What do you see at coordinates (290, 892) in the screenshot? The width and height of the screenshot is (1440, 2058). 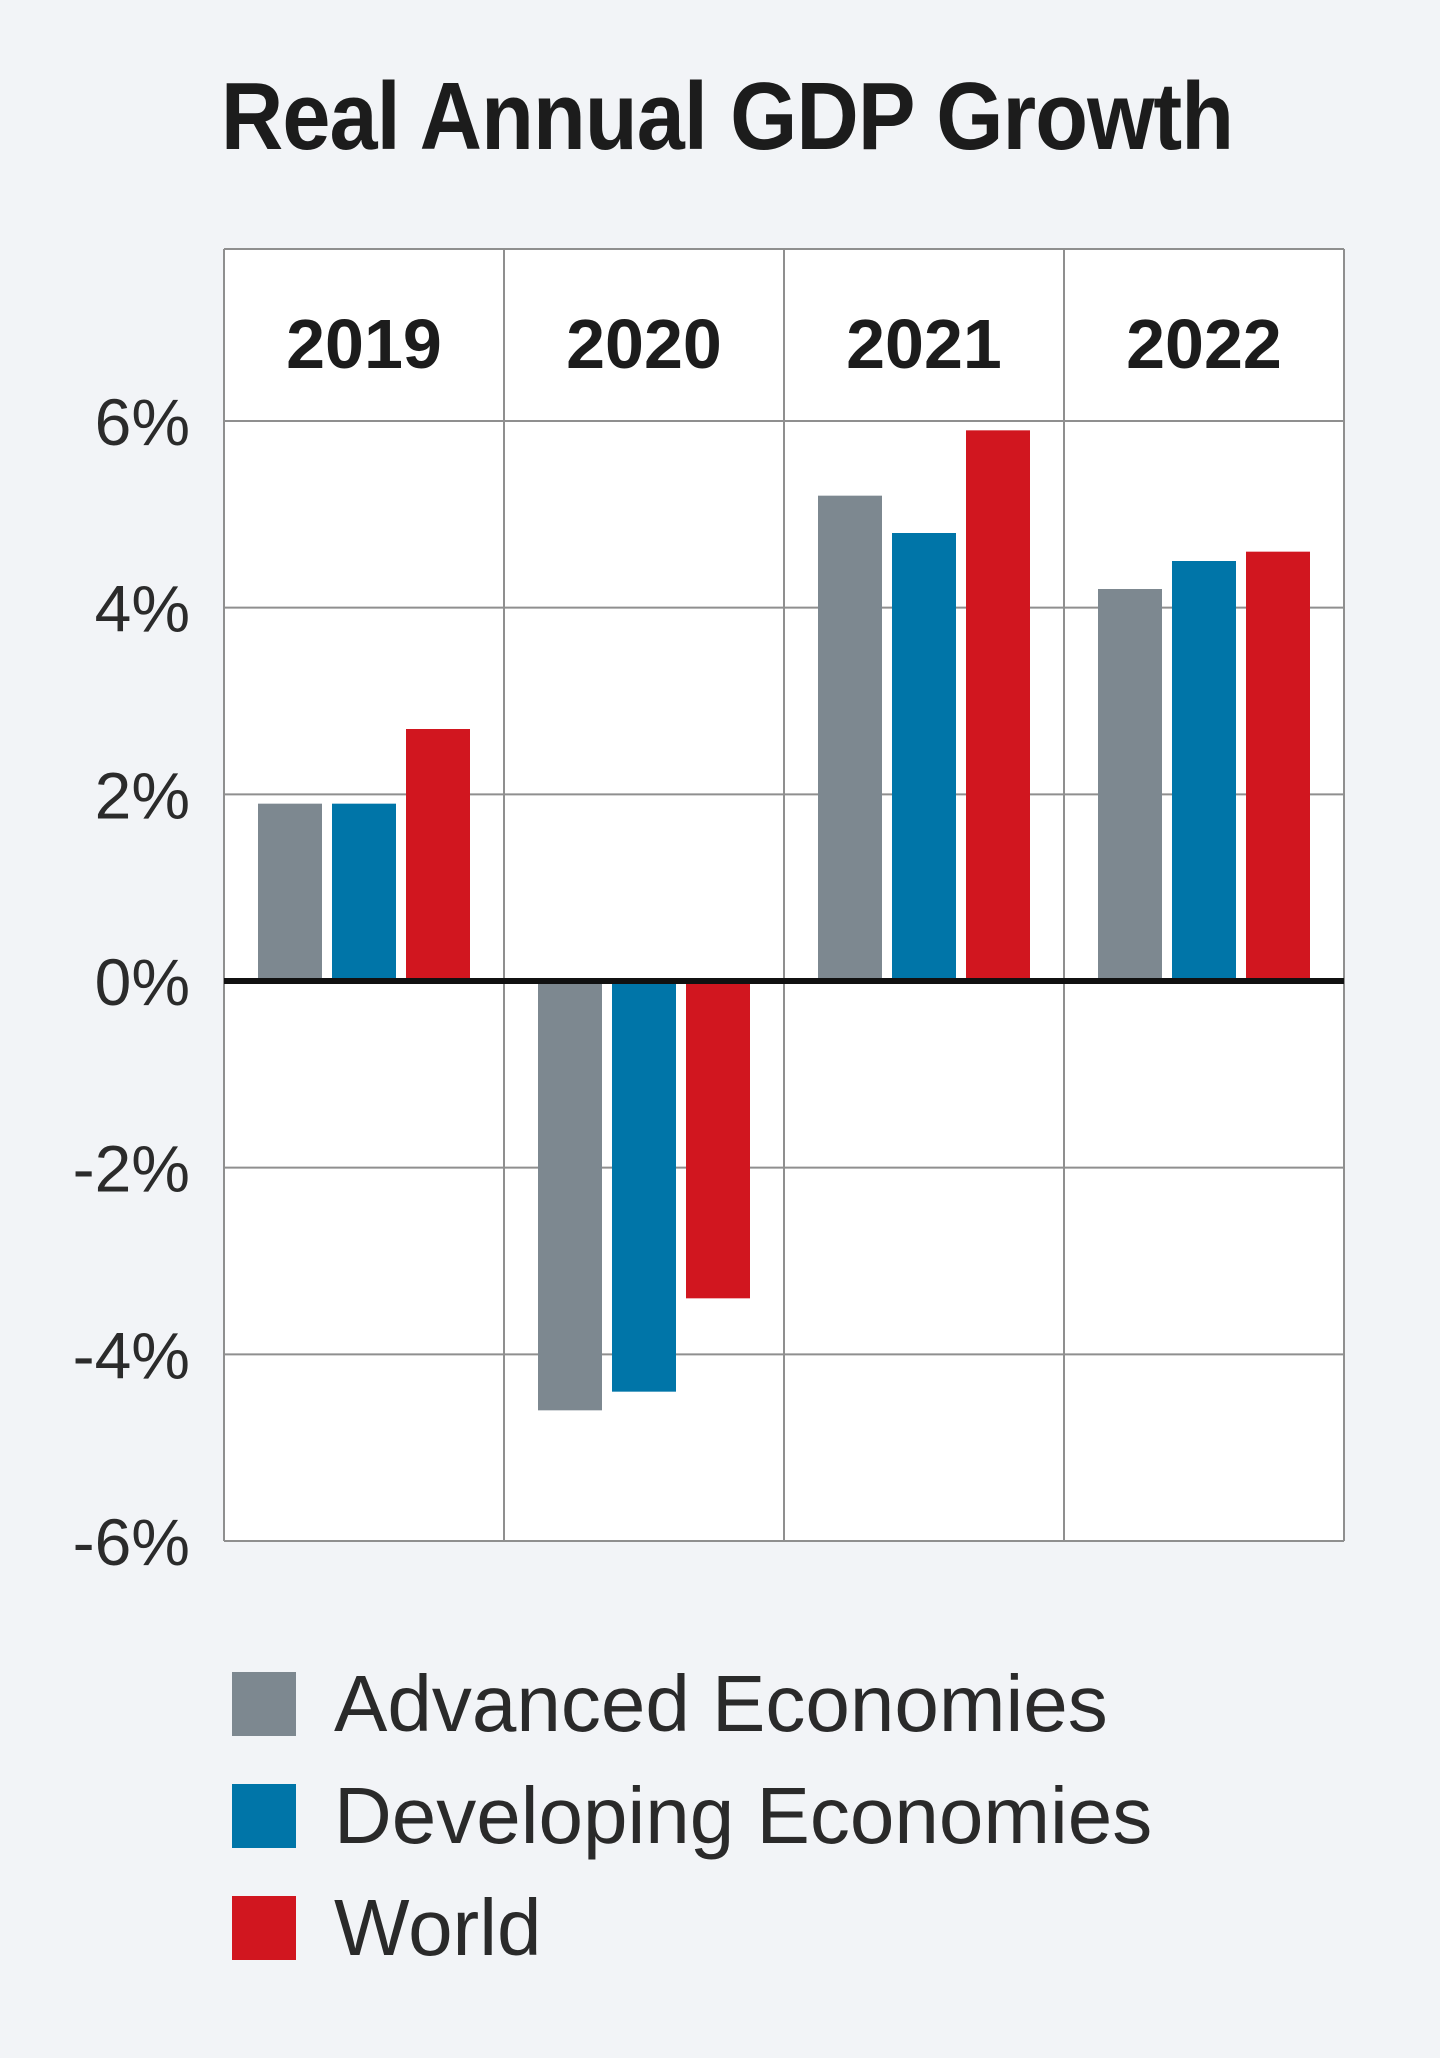 I see `bar-2019-advanced-economies` at bounding box center [290, 892].